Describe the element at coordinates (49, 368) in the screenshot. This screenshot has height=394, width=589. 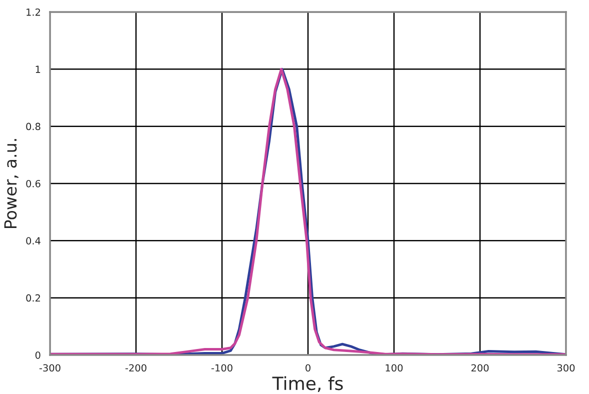
I see `x-tick-label: -300` at that location.